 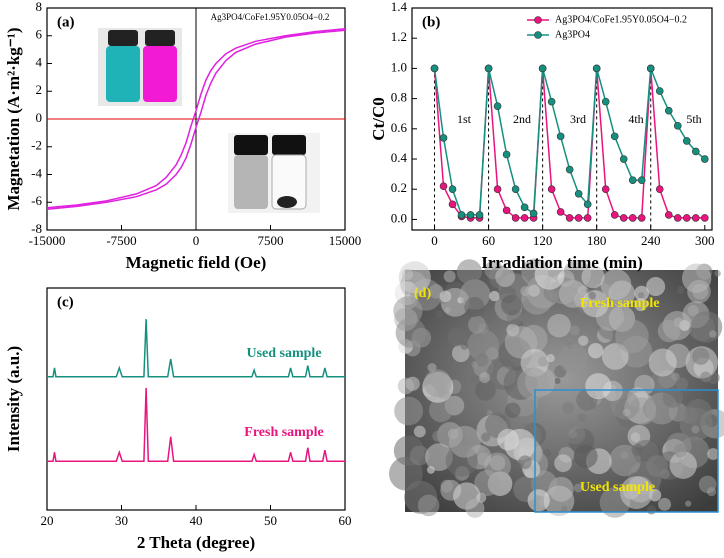 What do you see at coordinates (572, 34) in the screenshot?
I see `legend-label: Ag3PO4` at bounding box center [572, 34].